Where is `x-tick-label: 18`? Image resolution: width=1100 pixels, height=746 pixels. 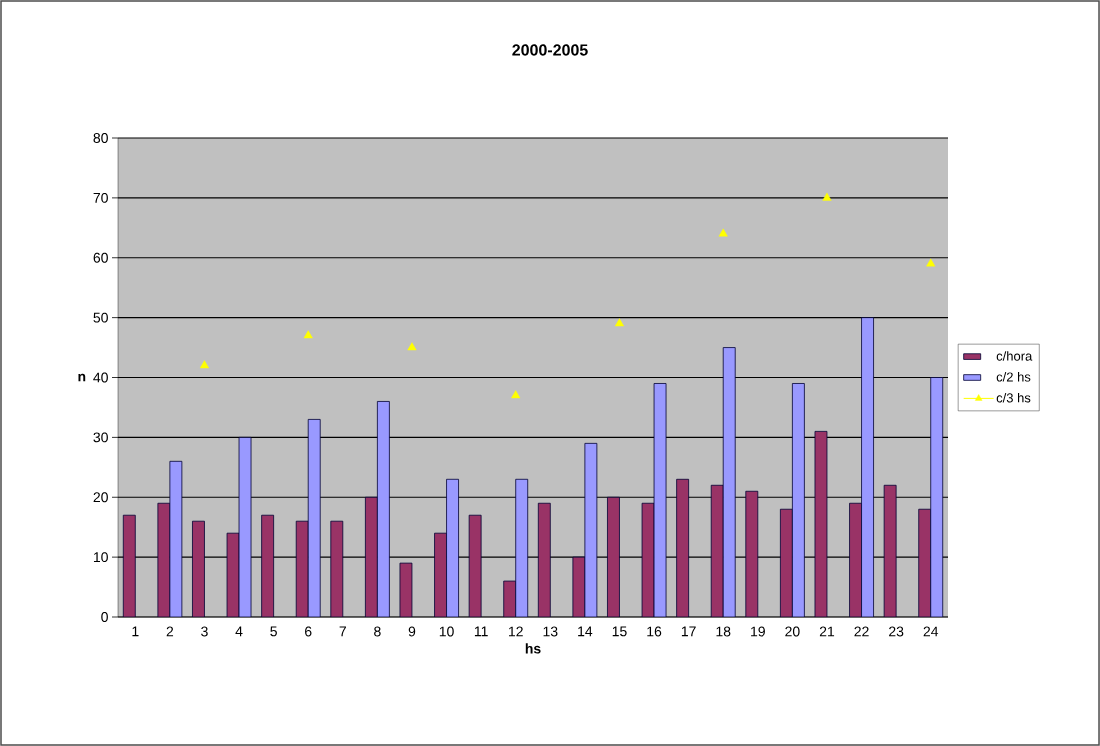 x-tick-label: 18 is located at coordinates (723, 631).